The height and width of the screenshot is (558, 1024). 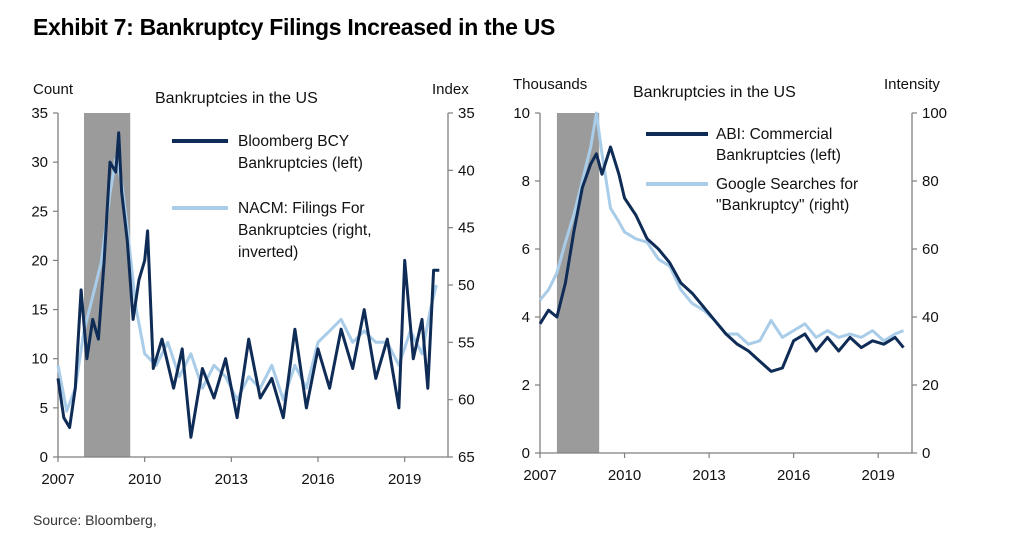 I want to click on chart-right-left-axis-title: Thousands, so click(x=550, y=84).